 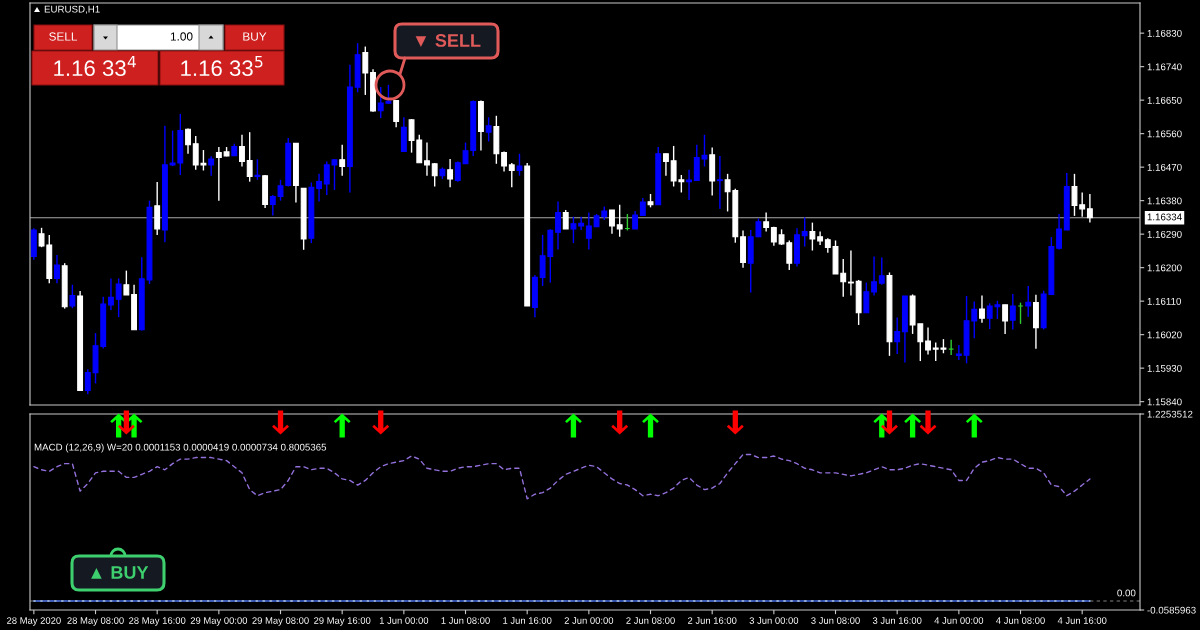 I want to click on x-tick-label: 4 Jun 00:00, so click(x=959, y=620).